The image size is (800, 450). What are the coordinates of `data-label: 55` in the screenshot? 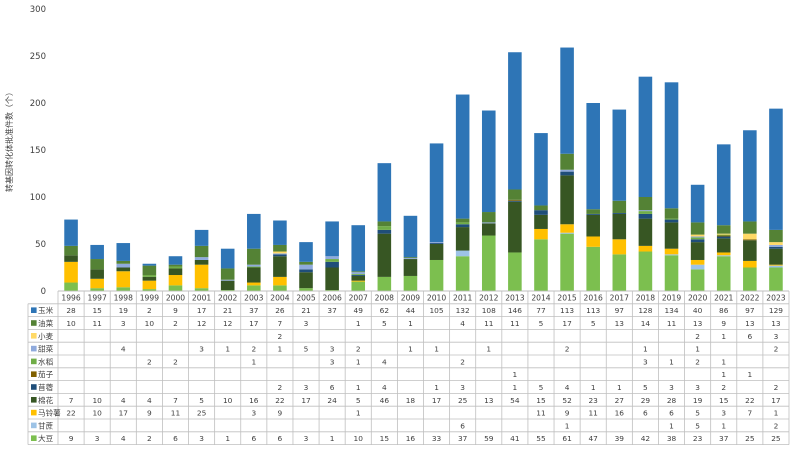 It's located at (541, 438).